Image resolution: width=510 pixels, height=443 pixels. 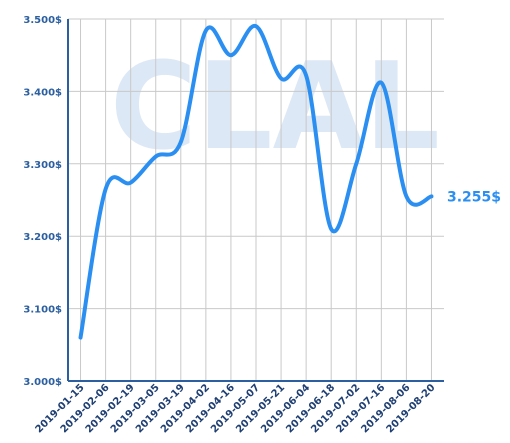 What do you see at coordinates (42, 237) in the screenshot?
I see `y-tick-label: 3.200$` at bounding box center [42, 237].